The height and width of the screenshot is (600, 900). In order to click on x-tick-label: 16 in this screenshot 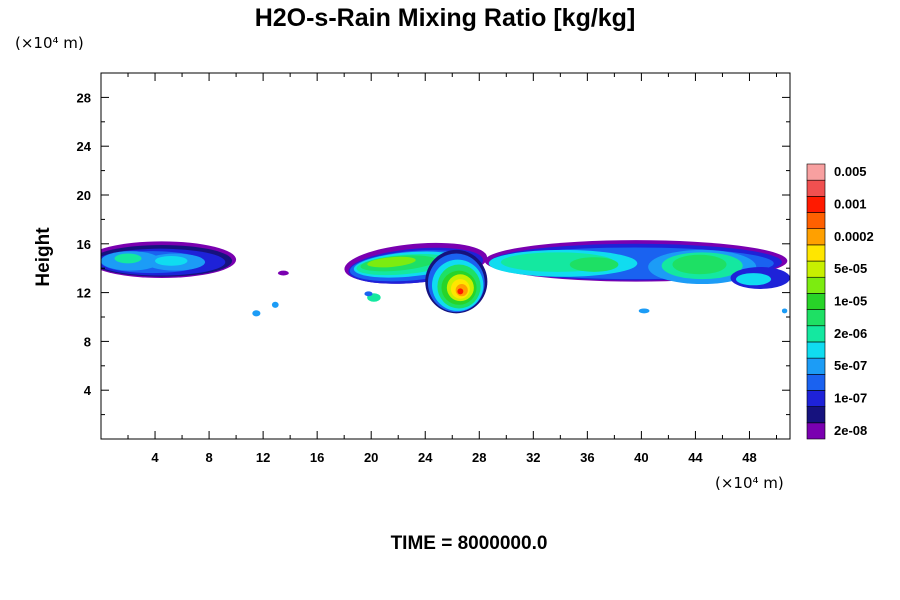, I will do `click(317, 457)`.